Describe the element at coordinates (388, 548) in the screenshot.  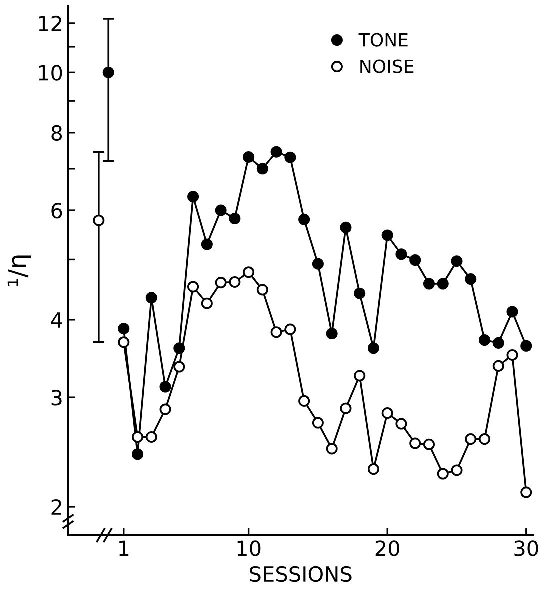
I see `x-tick-label: 20` at that location.